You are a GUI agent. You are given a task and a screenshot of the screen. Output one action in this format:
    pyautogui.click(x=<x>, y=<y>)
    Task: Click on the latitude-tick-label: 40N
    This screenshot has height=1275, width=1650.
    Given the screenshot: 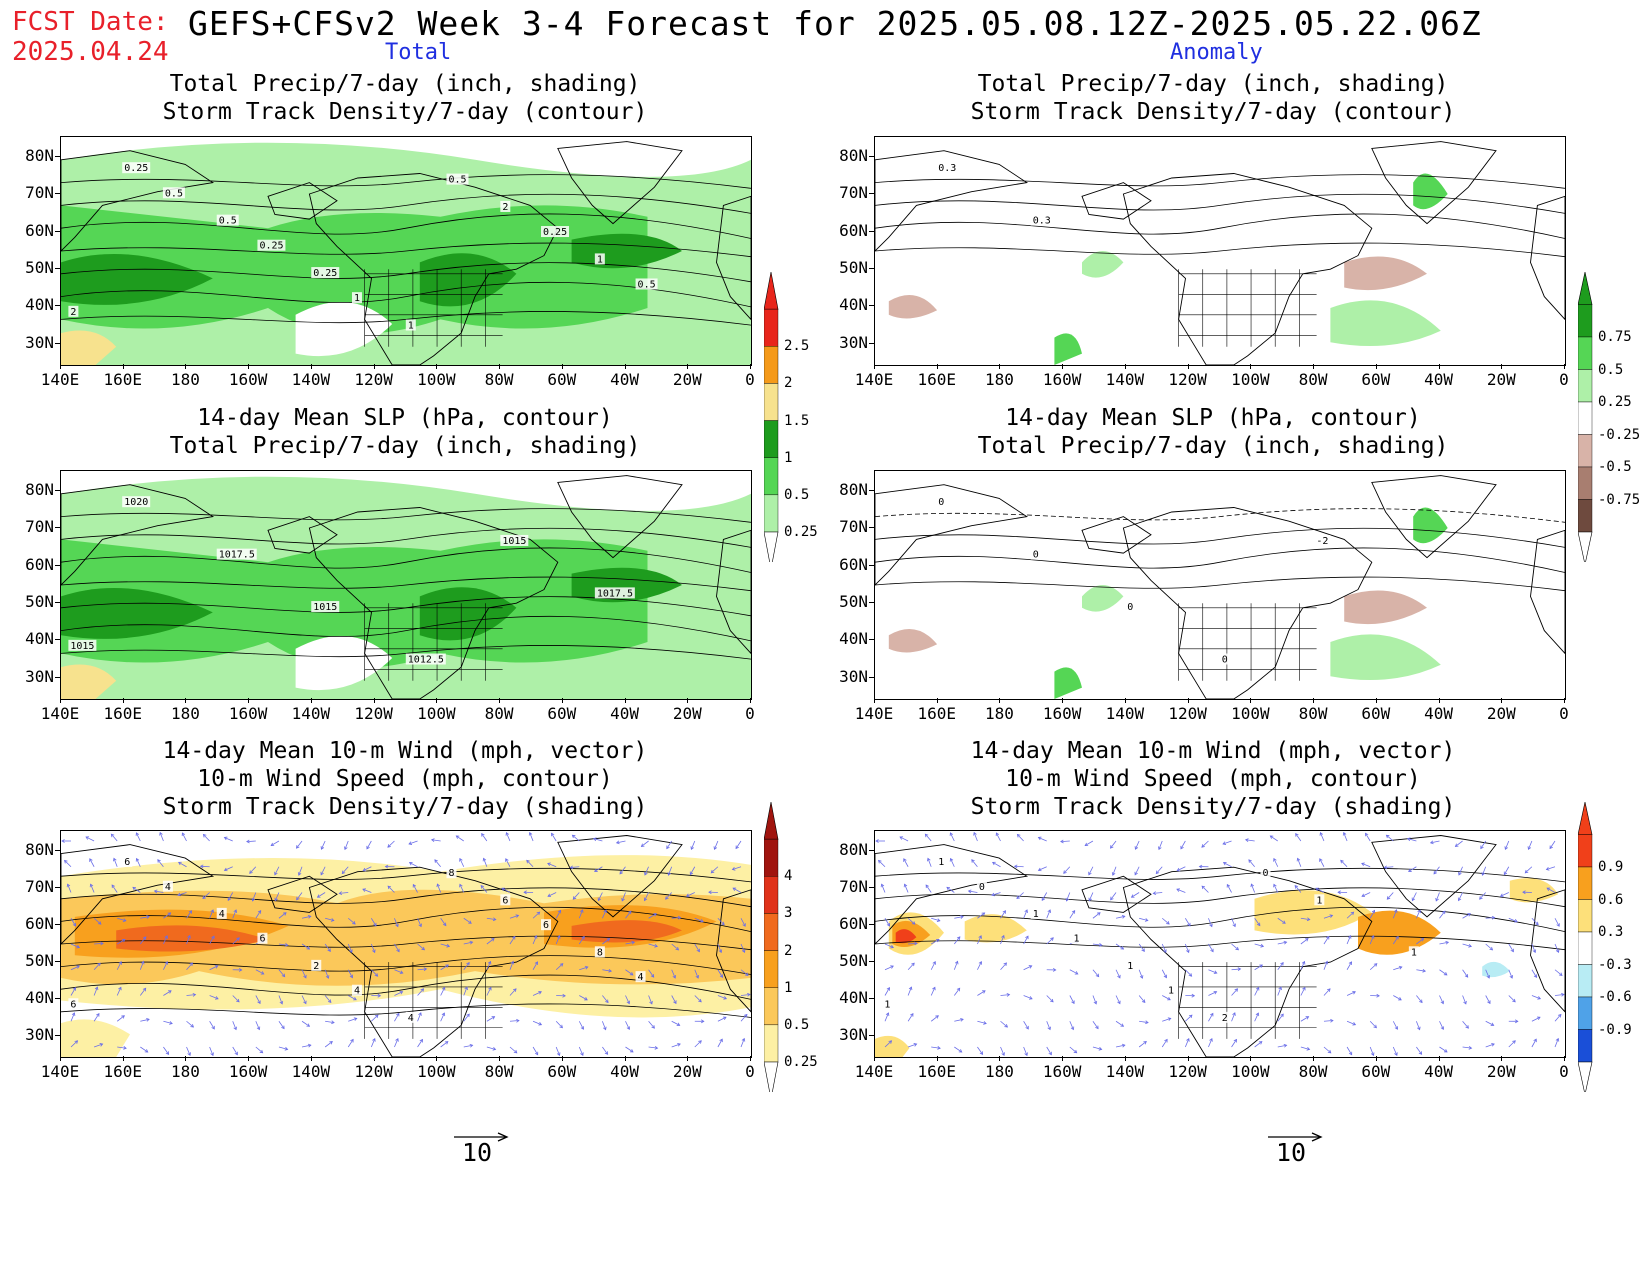 What is the action you would take?
    pyautogui.click(x=853, y=639)
    